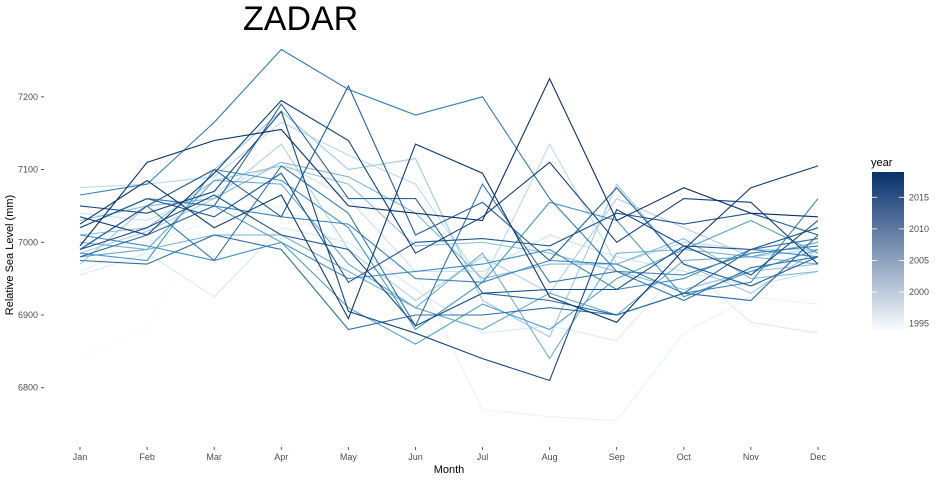 The width and height of the screenshot is (940, 480). I want to click on y-tick-label: 6800, so click(28, 388).